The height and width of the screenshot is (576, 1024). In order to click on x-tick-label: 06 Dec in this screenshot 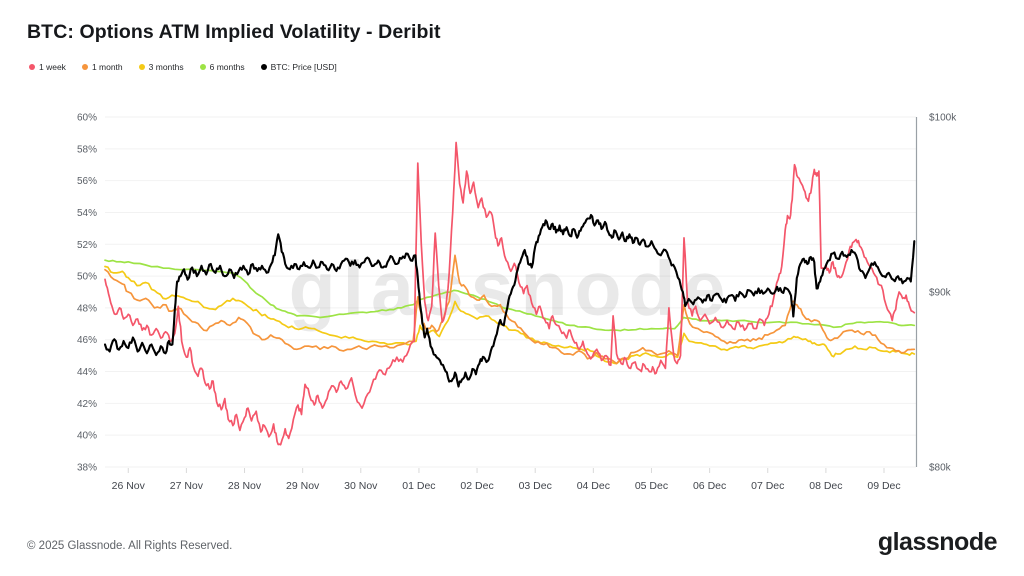, I will do `click(709, 486)`.